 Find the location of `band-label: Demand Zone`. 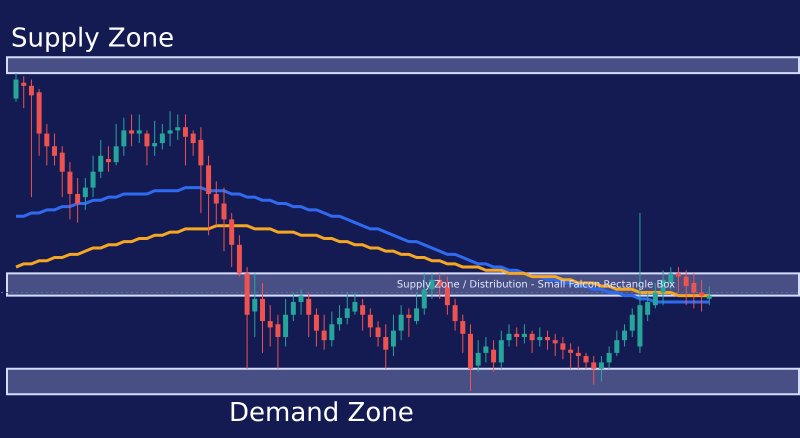

band-label: Demand Zone is located at coordinates (321, 413).